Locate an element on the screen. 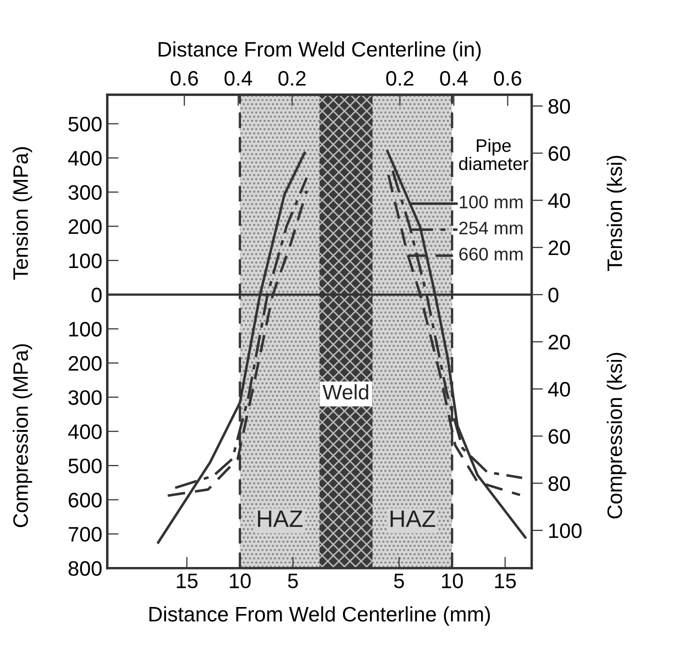  legend-title: Pipe diameter is located at coordinates (493, 154).